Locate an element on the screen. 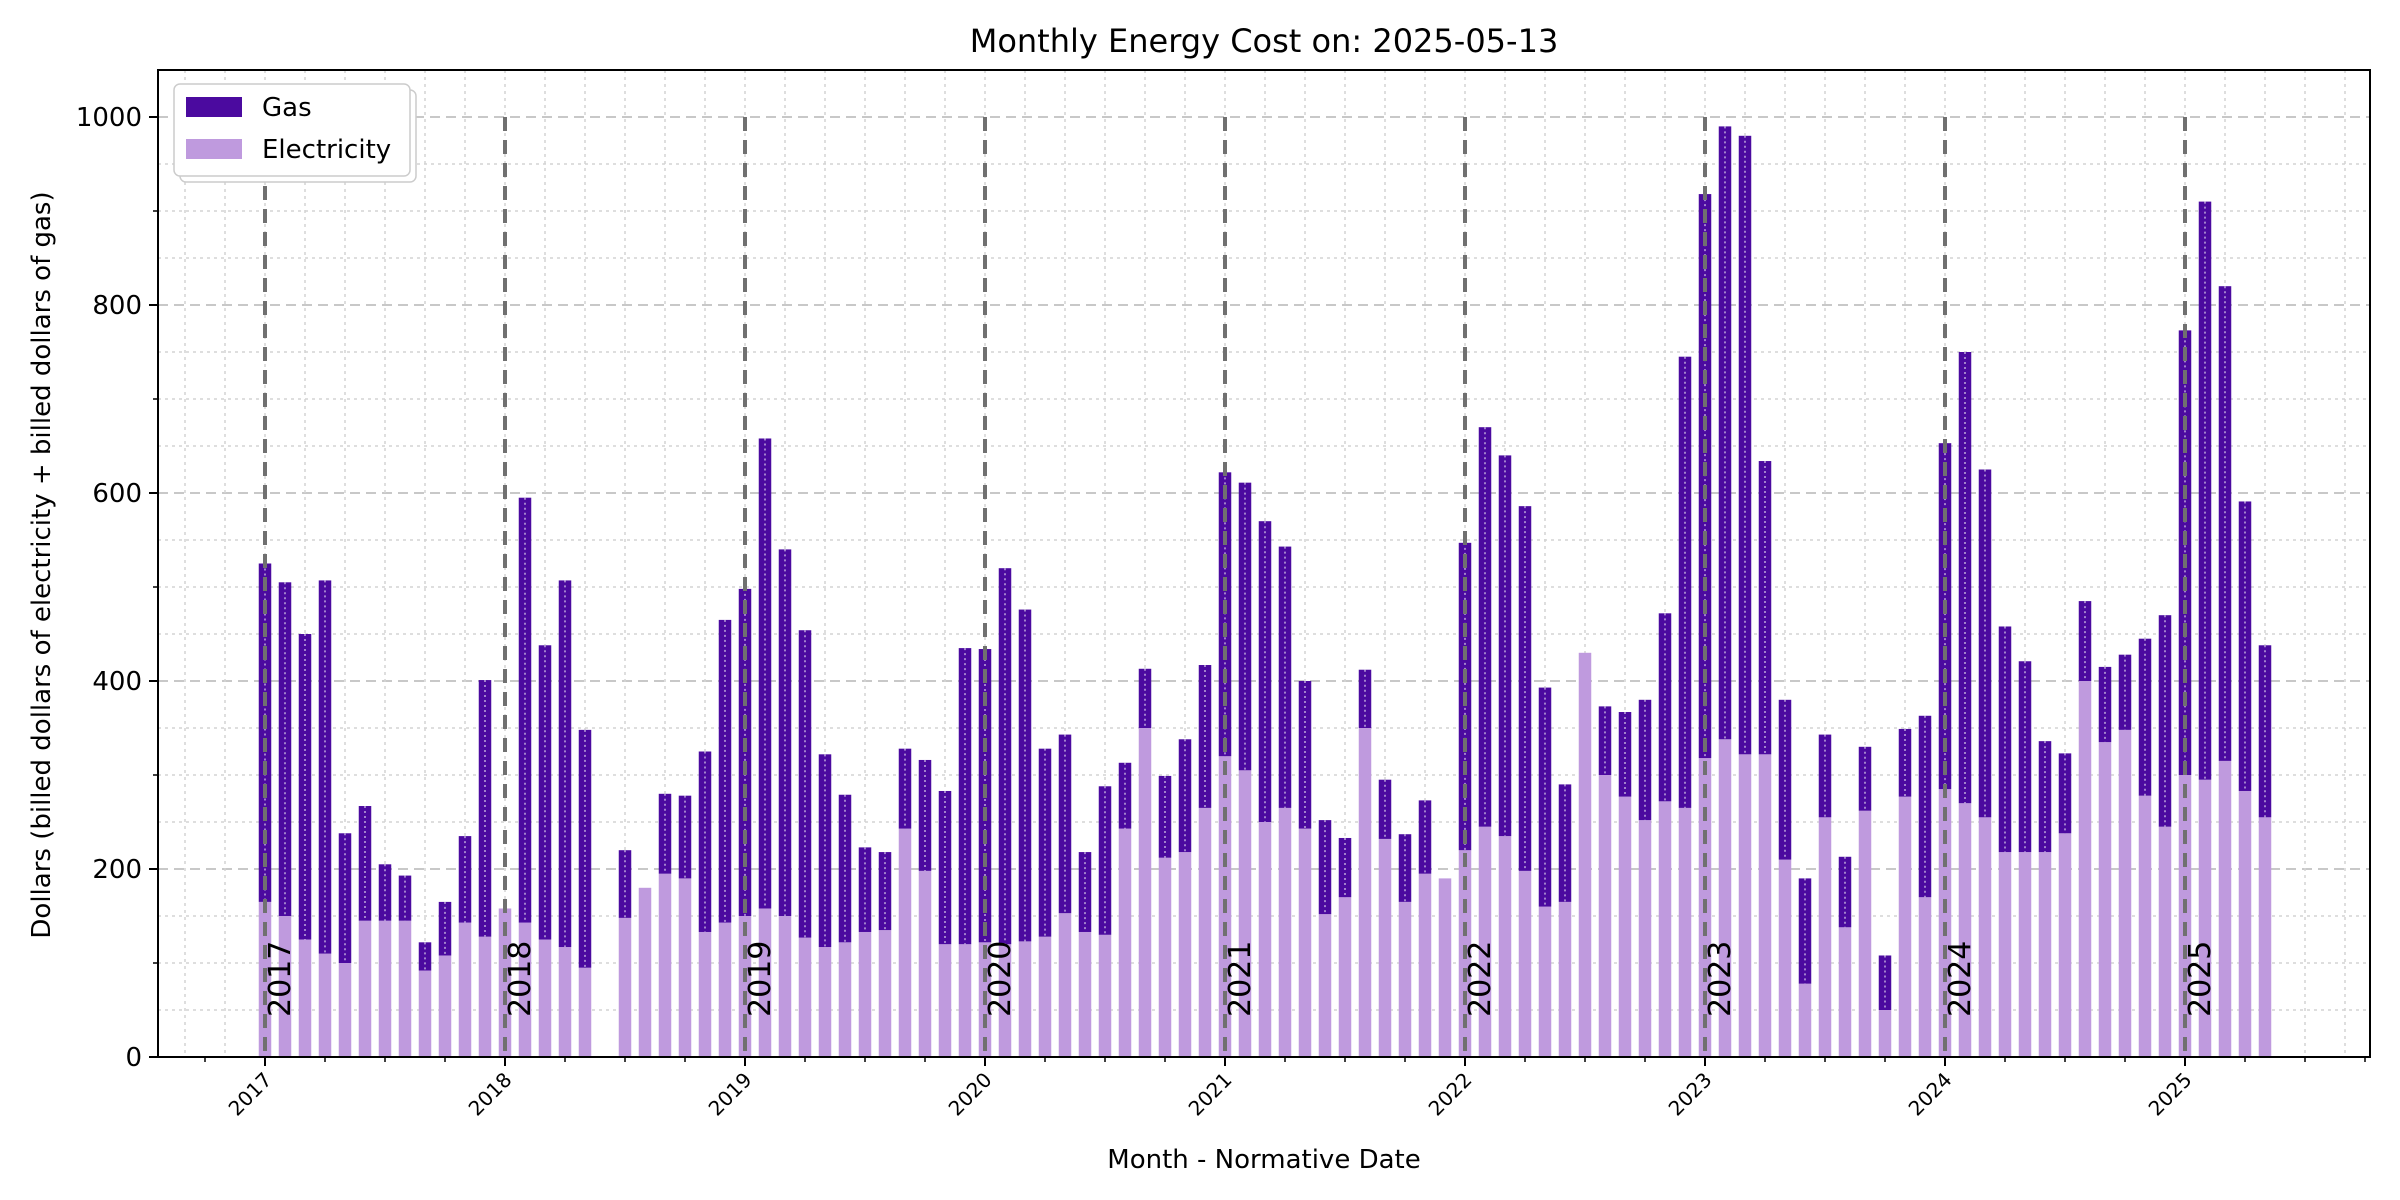  y-tick-label: 0 is located at coordinates (133, 1058).